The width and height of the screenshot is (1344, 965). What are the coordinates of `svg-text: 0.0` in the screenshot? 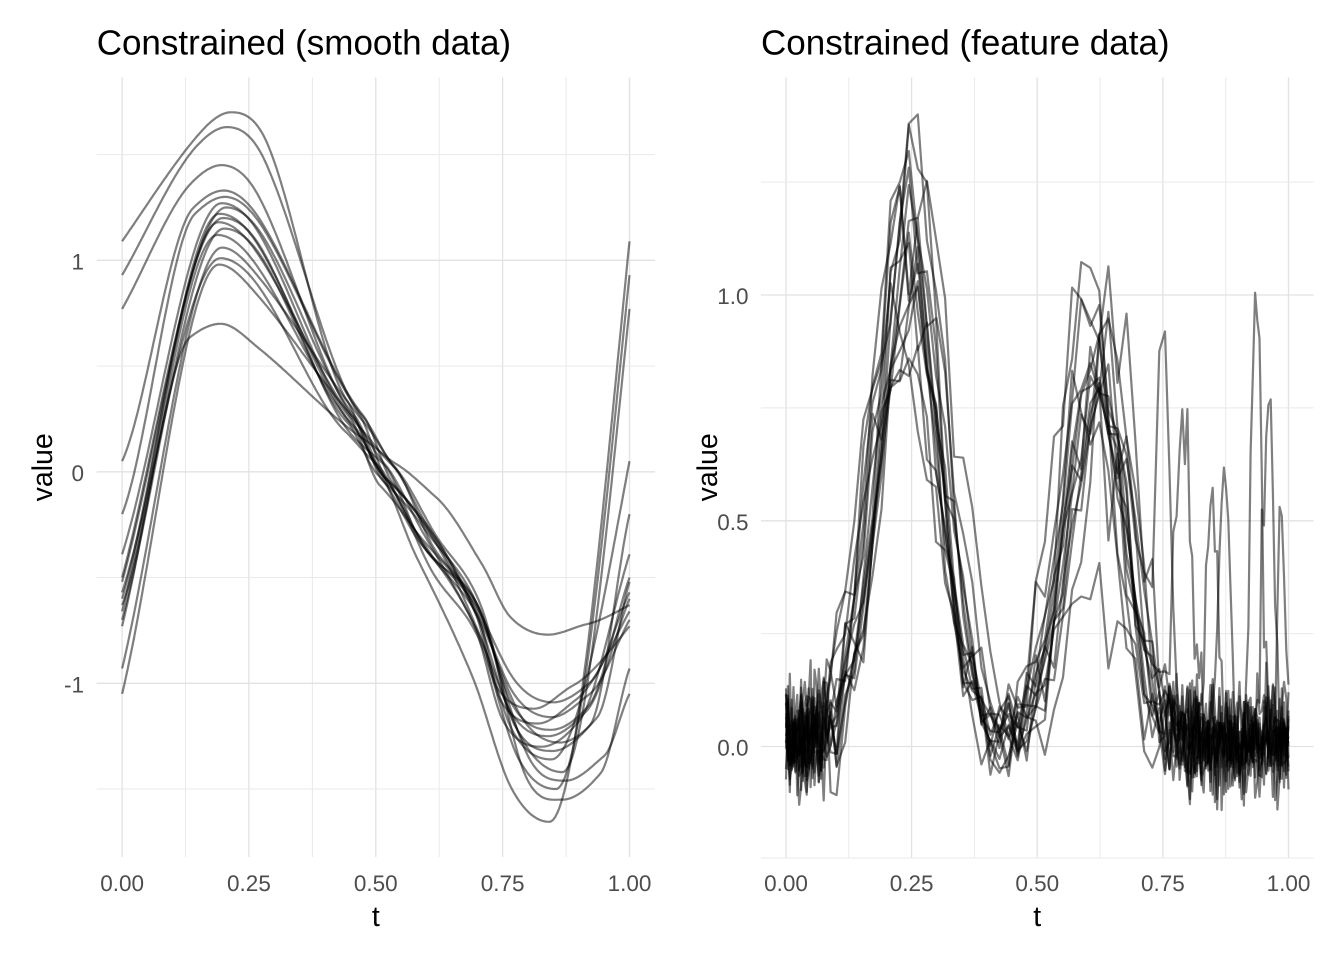 It's located at (732, 748).